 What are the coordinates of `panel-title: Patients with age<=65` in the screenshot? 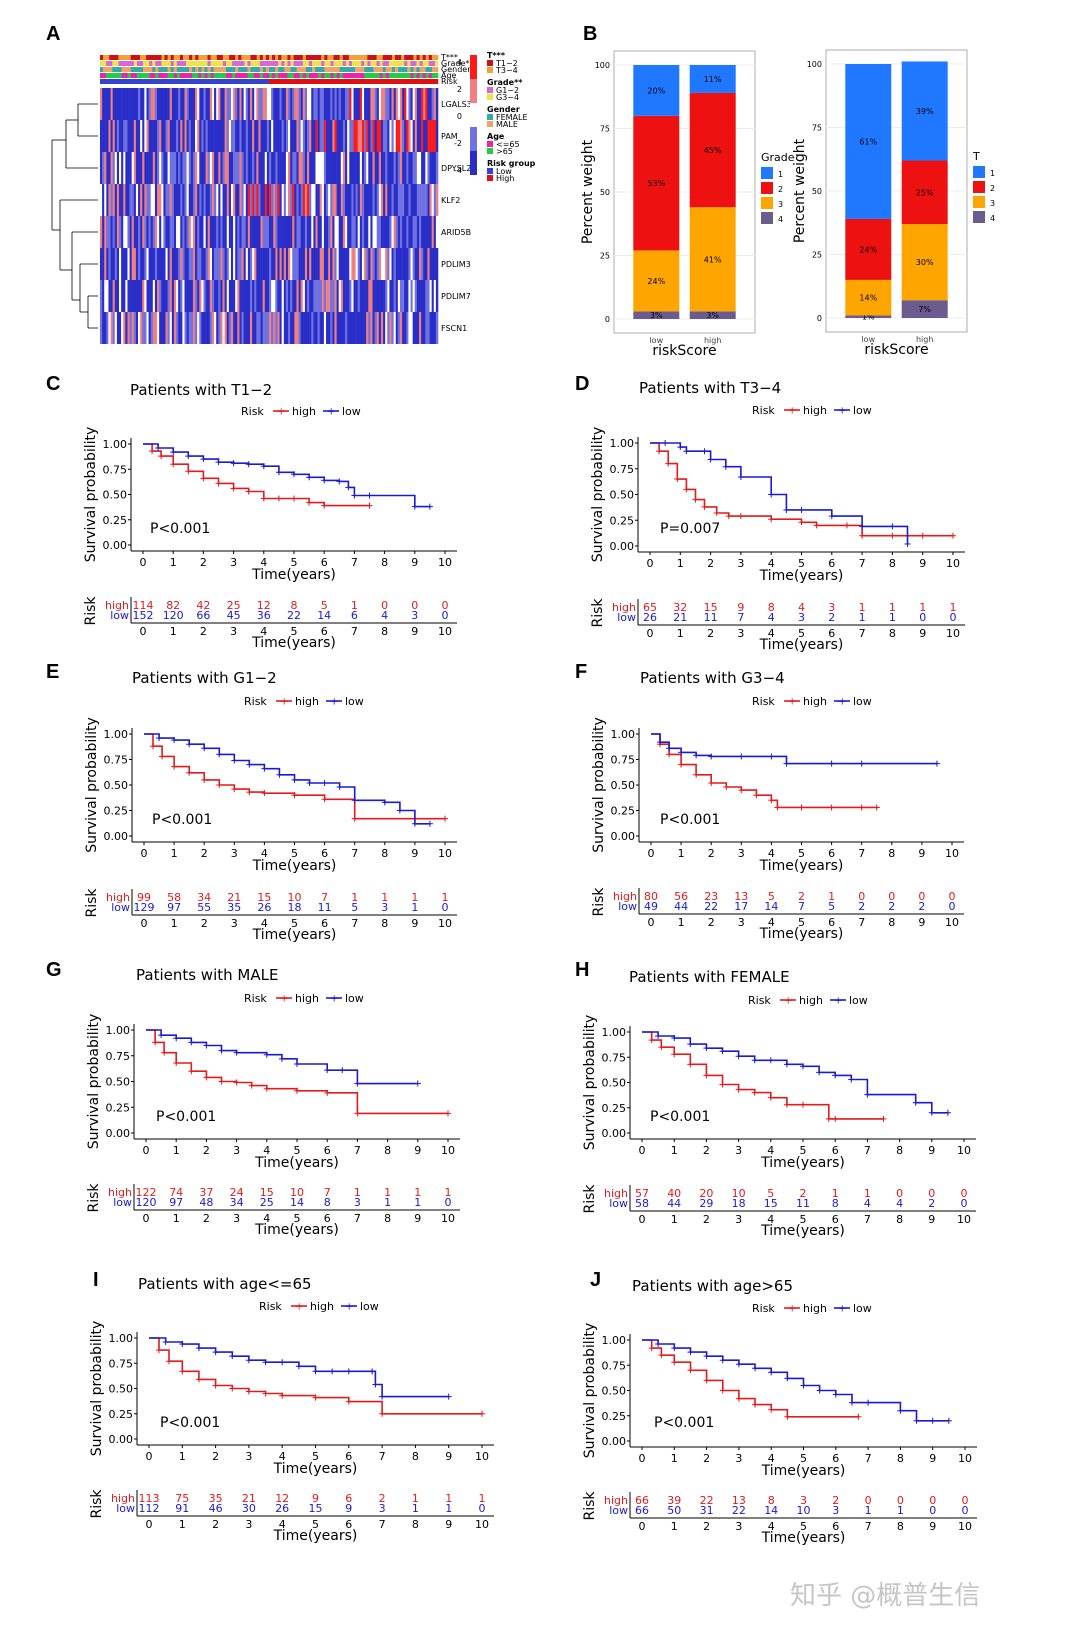 It's located at (225, 1284).